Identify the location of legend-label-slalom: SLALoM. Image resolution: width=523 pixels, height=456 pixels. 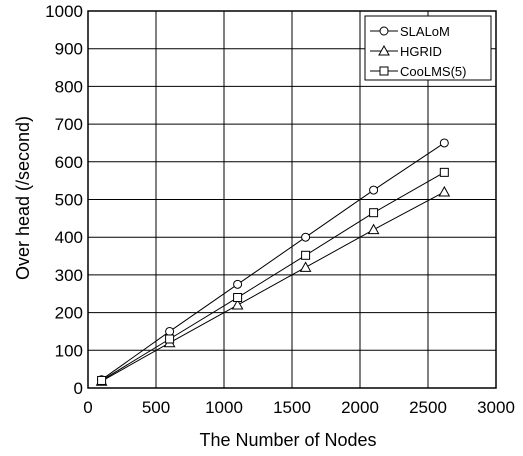
(425, 31).